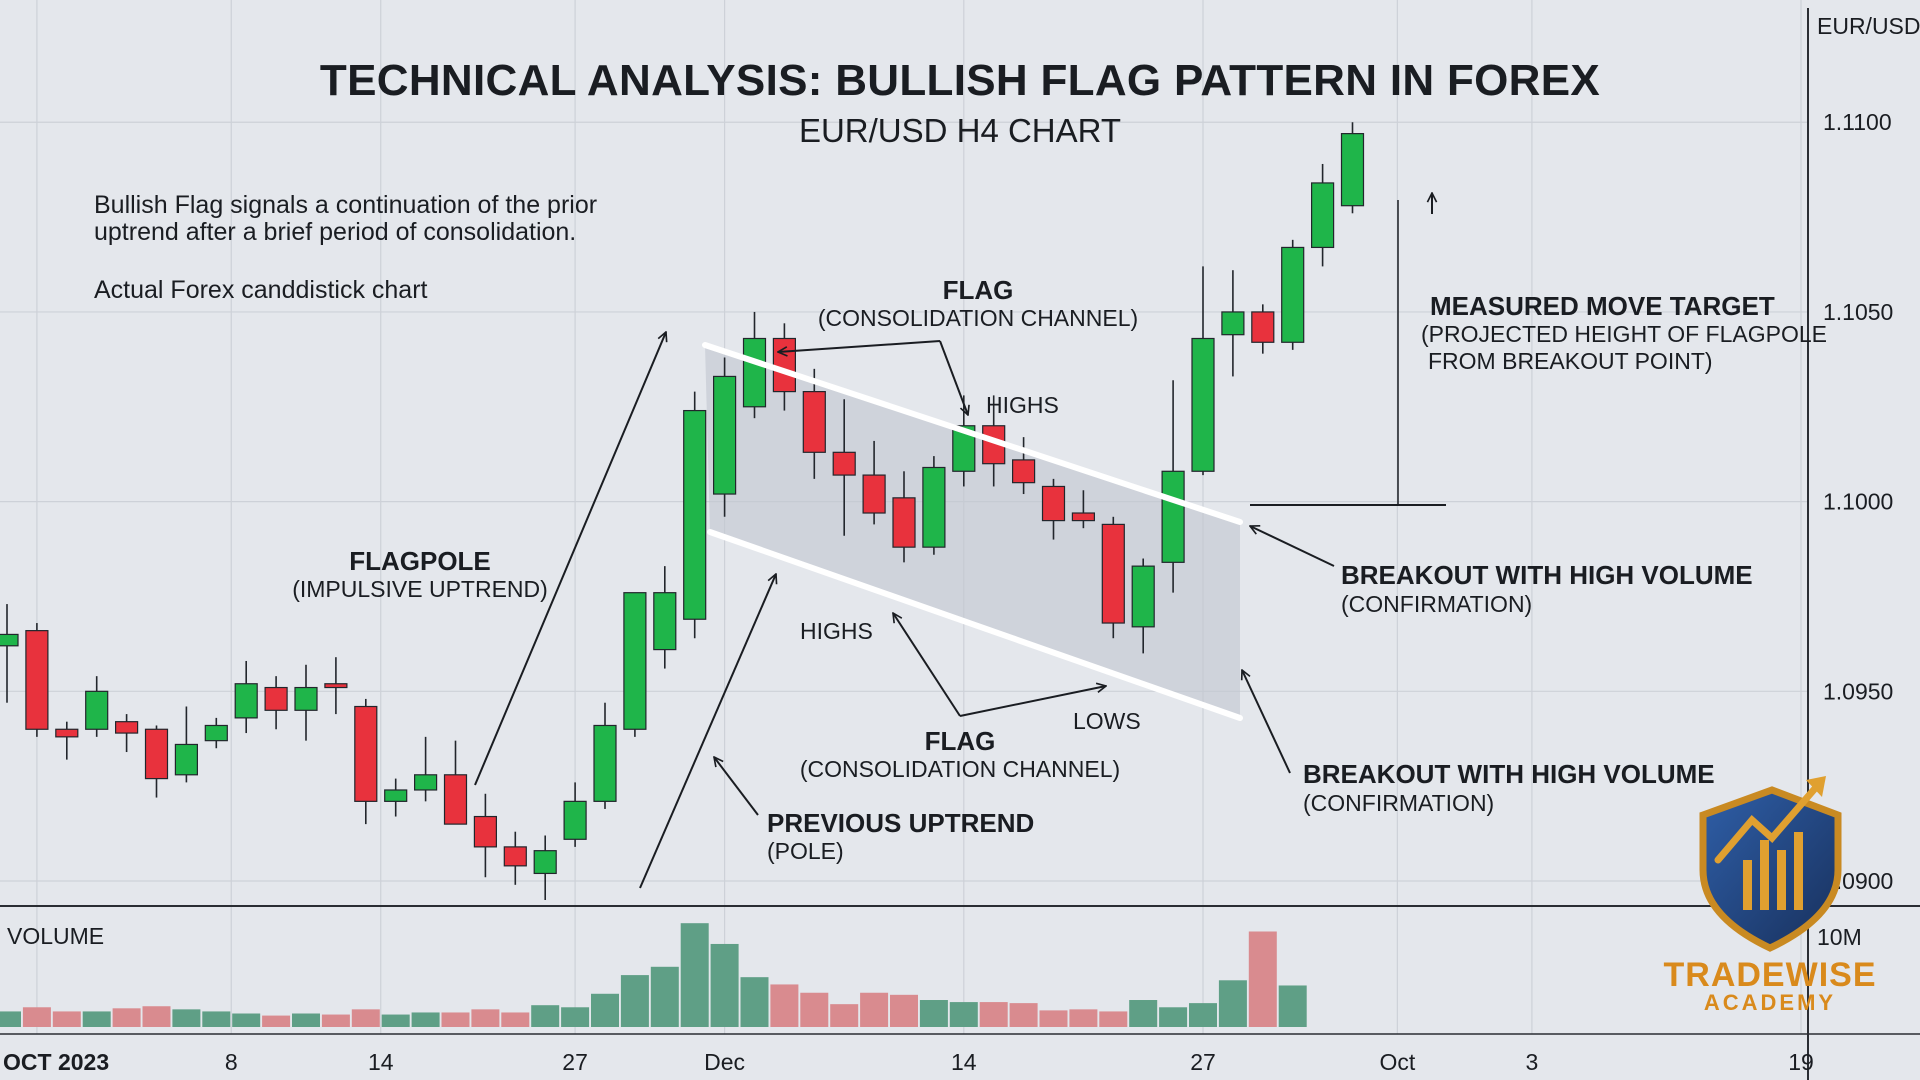 The image size is (1920, 1080). What do you see at coordinates (1509, 774) in the screenshot?
I see `breakout-2-title: BREAKOUT WITH HIGH VOLUME` at bounding box center [1509, 774].